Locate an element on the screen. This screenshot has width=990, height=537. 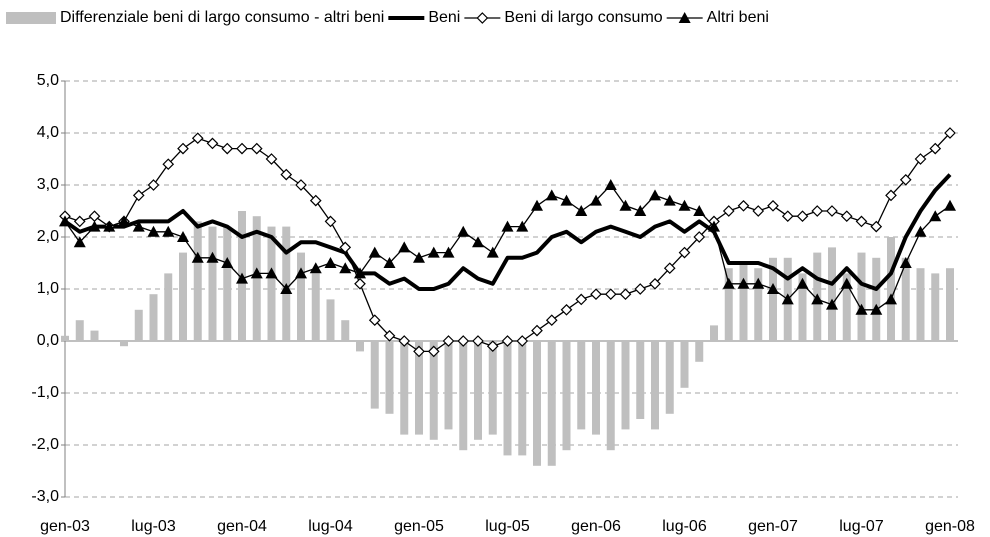
x-tick-label: gen-07 is located at coordinates (773, 526).